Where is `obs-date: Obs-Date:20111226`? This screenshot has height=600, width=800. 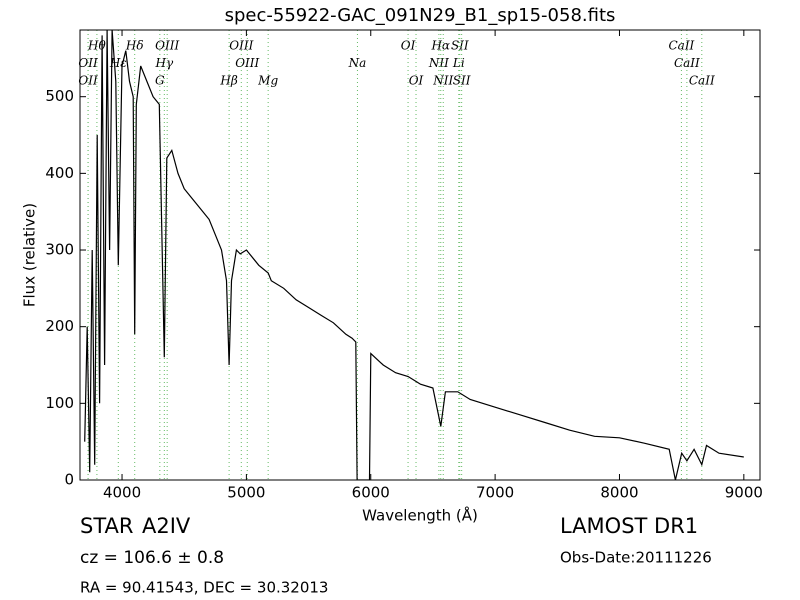
obs-date: Obs-Date:20111226 is located at coordinates (636, 558).